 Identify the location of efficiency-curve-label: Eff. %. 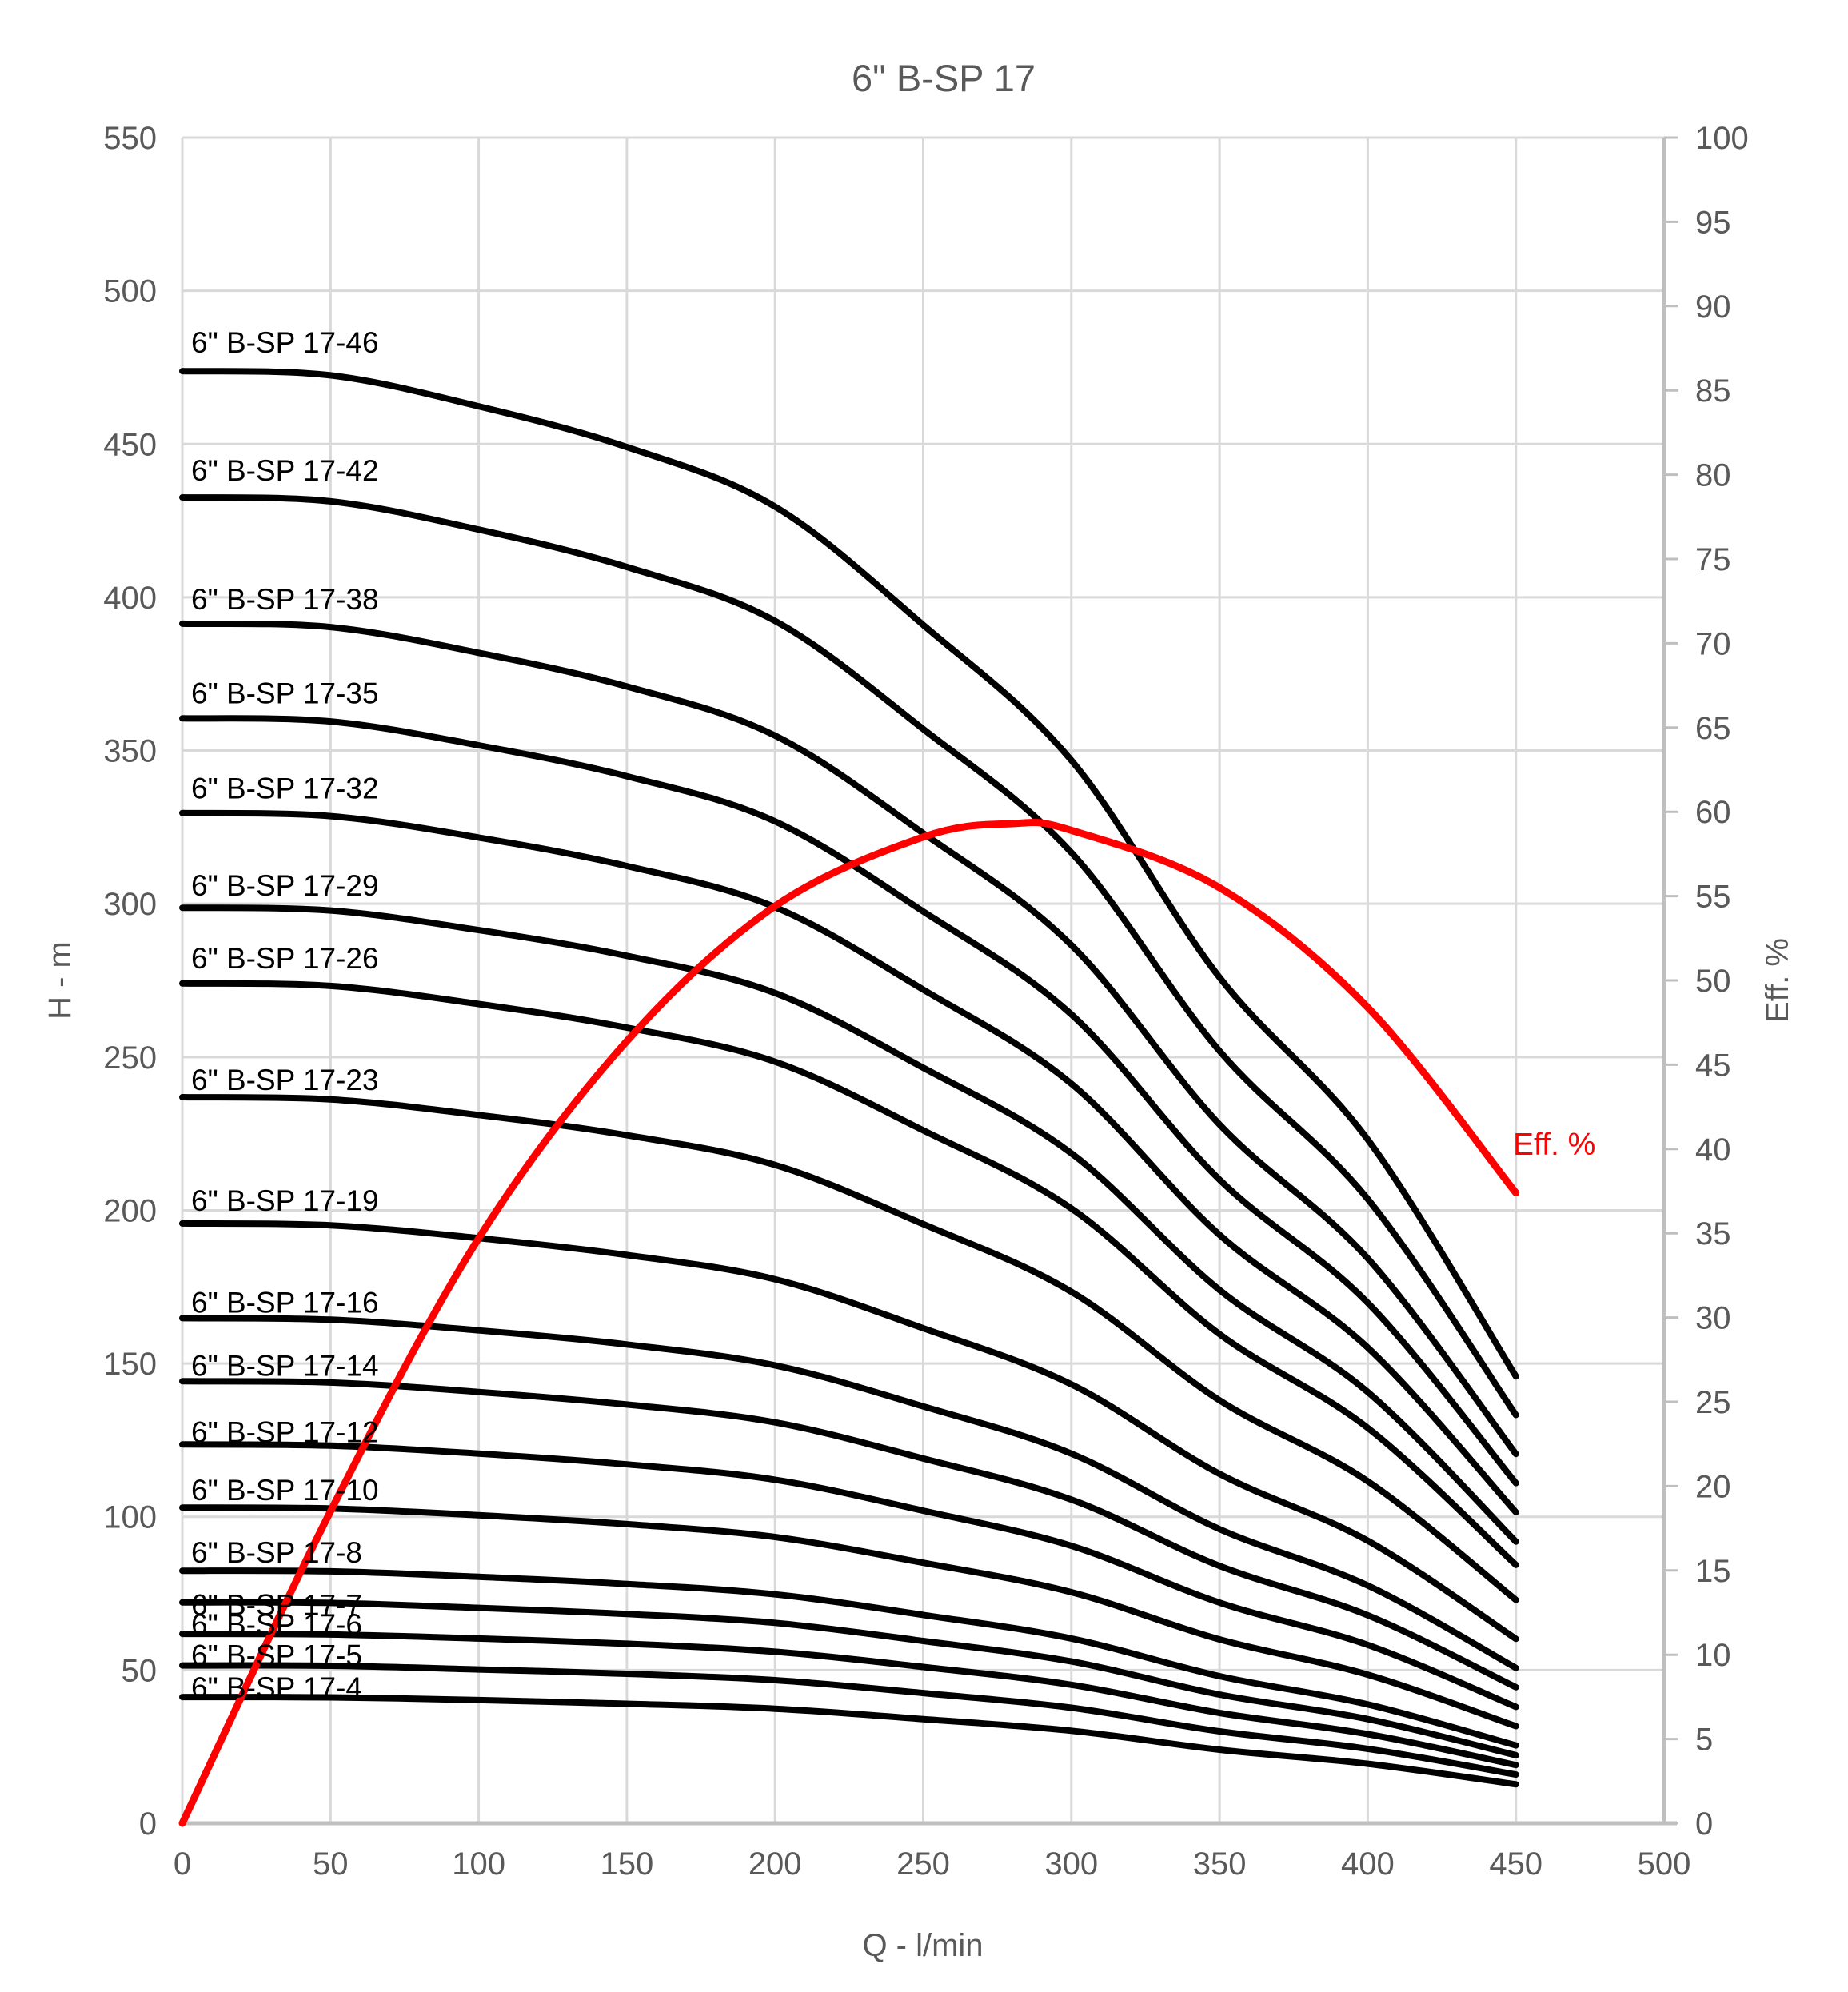
(1554, 1145).